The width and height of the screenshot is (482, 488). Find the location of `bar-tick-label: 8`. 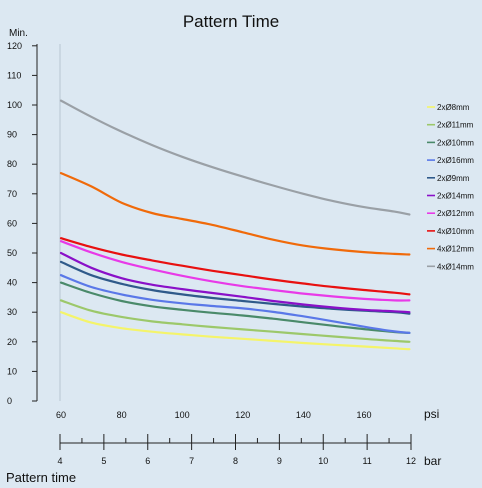

bar-tick-label: 8 is located at coordinates (235, 461).